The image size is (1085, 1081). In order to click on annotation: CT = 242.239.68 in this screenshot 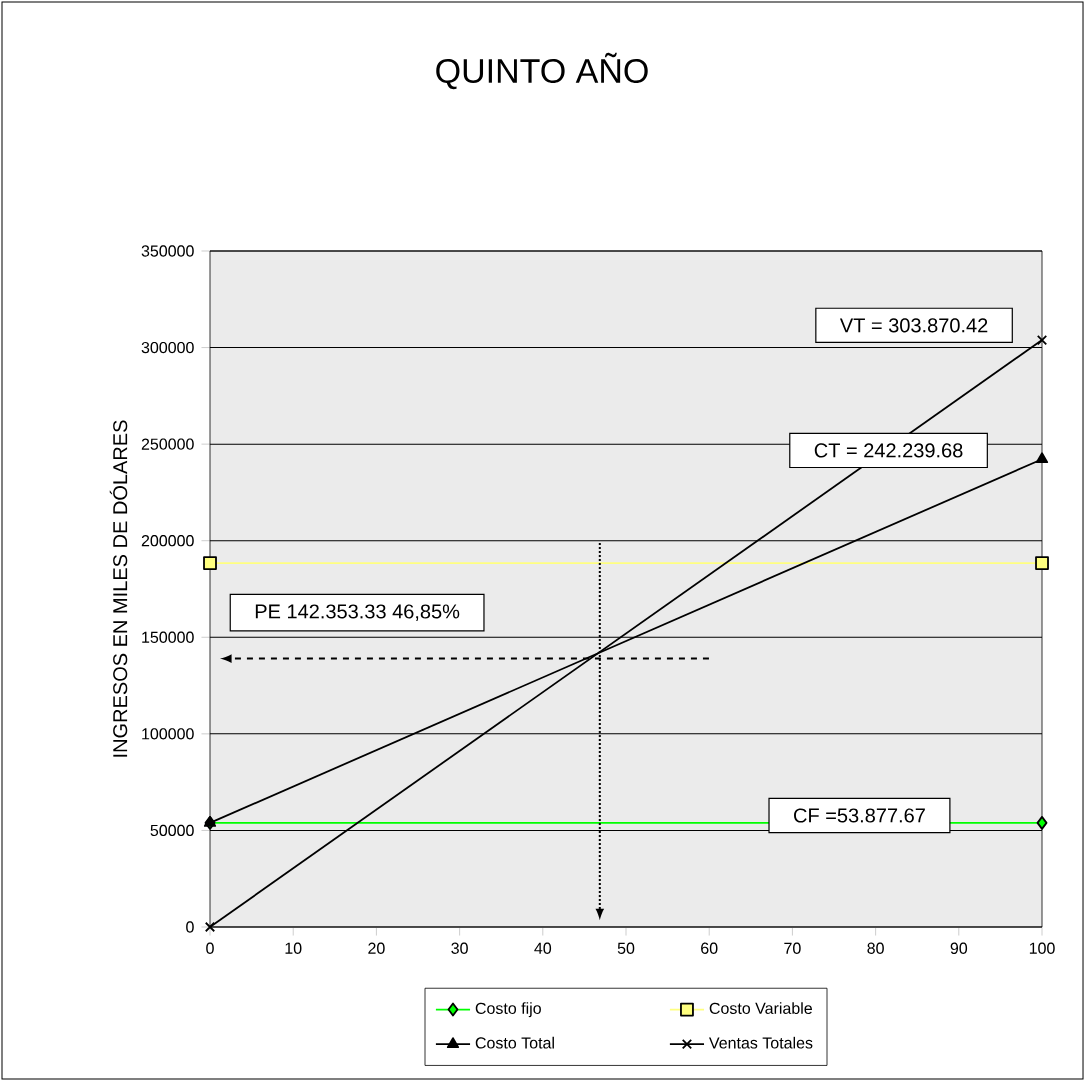, I will do `click(888, 450)`.